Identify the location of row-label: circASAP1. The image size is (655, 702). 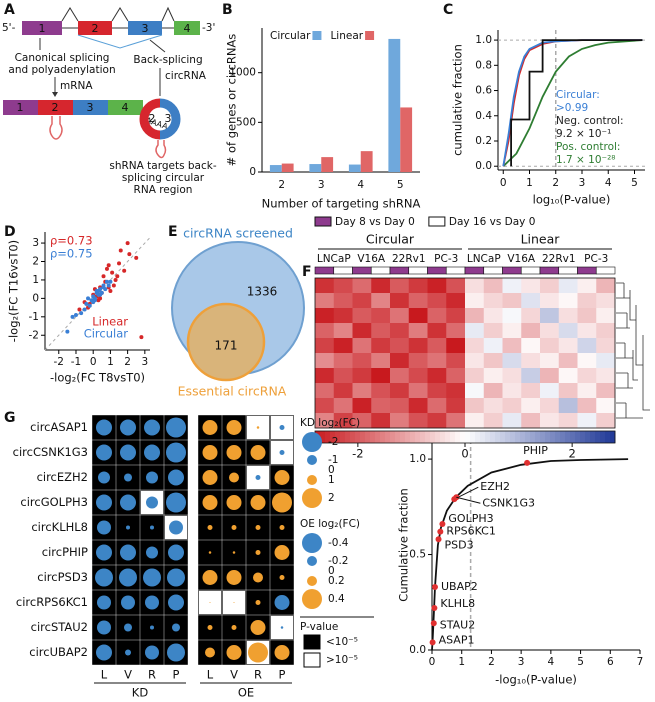
(59, 427).